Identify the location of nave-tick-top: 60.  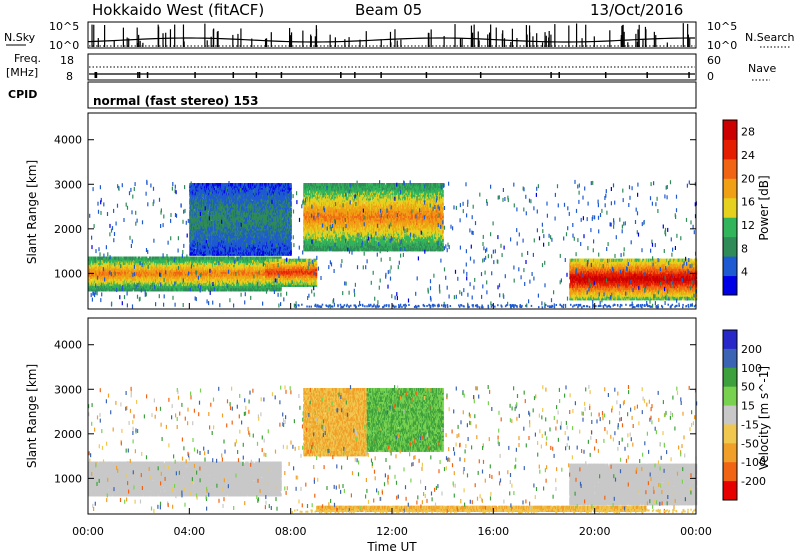
(714, 60).